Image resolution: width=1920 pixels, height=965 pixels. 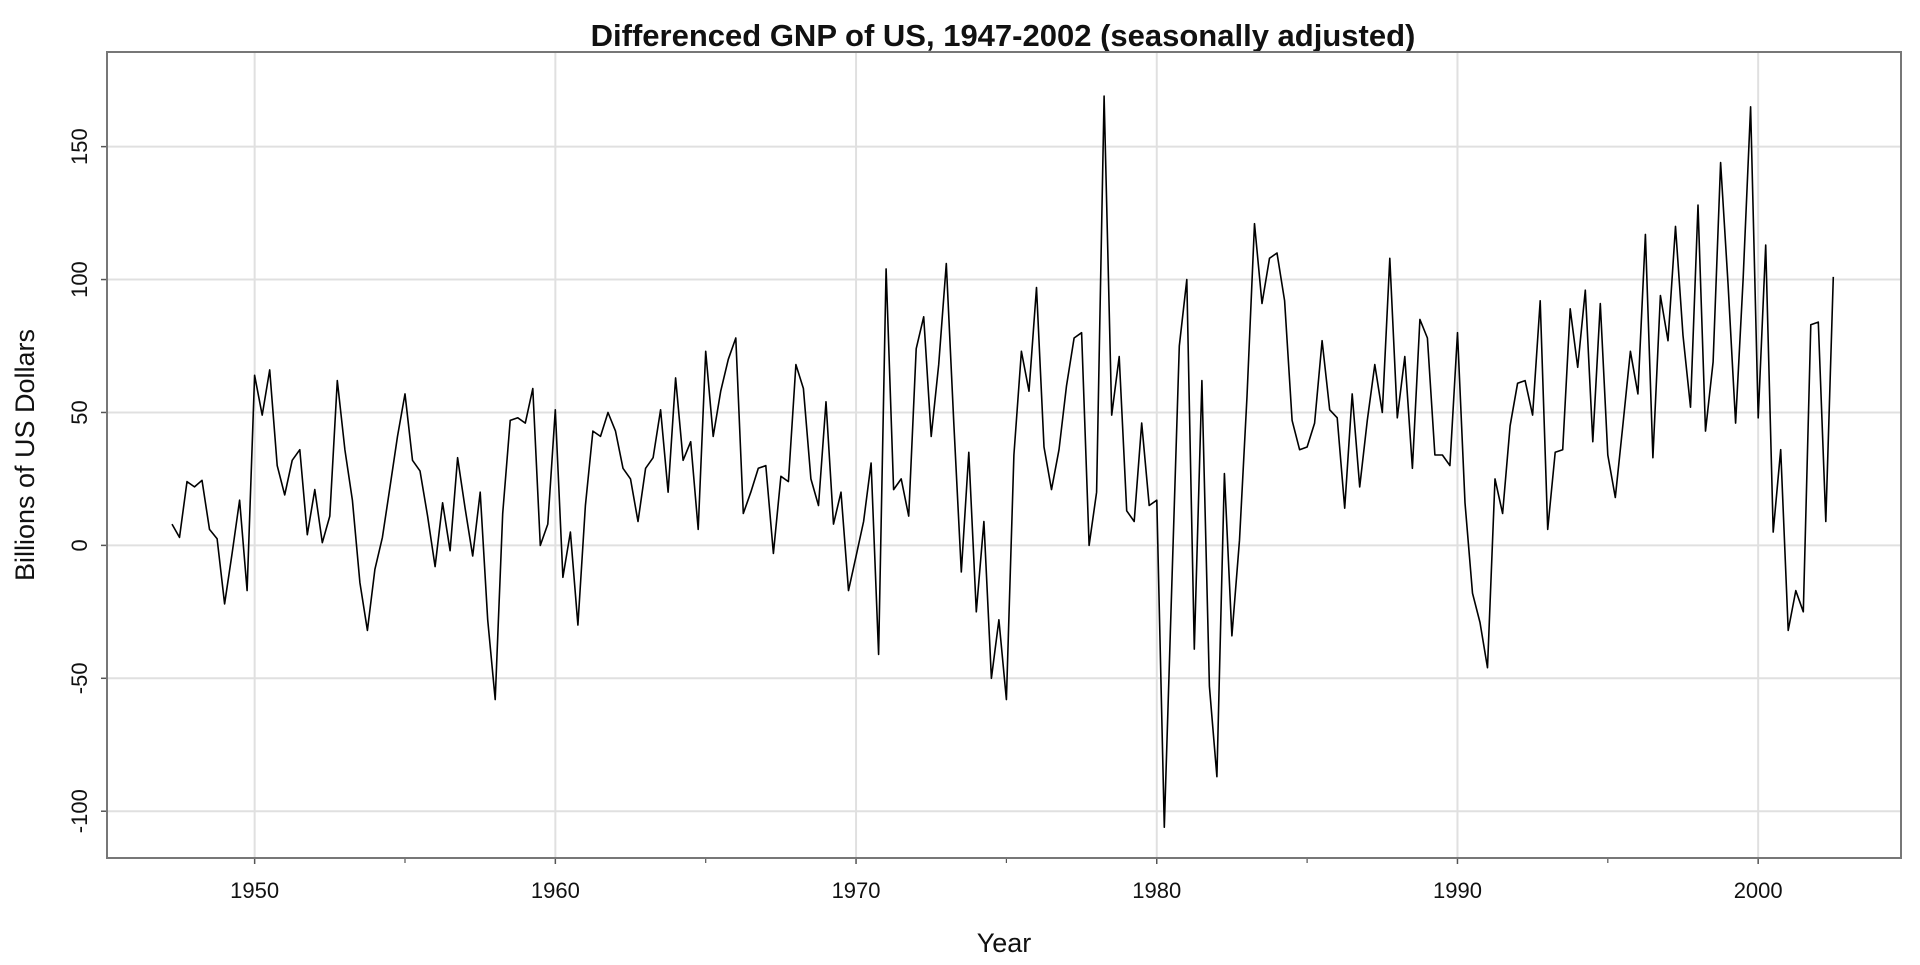 What do you see at coordinates (1004, 943) in the screenshot?
I see `x-axis-label: Year` at bounding box center [1004, 943].